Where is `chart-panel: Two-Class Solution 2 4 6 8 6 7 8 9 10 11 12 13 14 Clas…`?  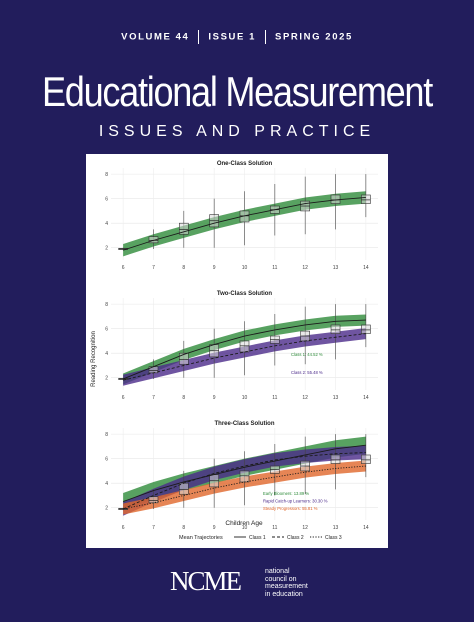 chart-panel: Two-Class Solution 2 4 6 8 6 7 8 9 10 11 12 13 14 Clas… is located at coordinates (241, 346).